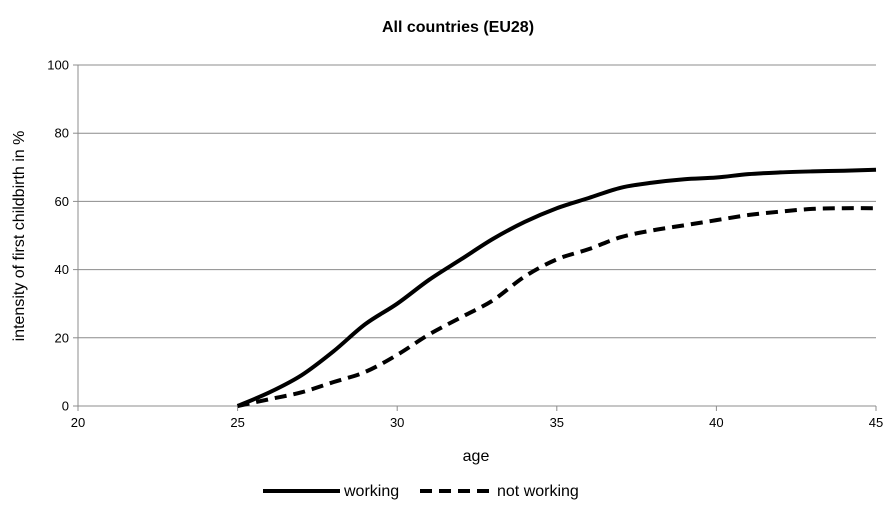 The width and height of the screenshot is (887, 511). Describe the element at coordinates (397, 422) in the screenshot. I see `x-tick-label-30: 30` at that location.